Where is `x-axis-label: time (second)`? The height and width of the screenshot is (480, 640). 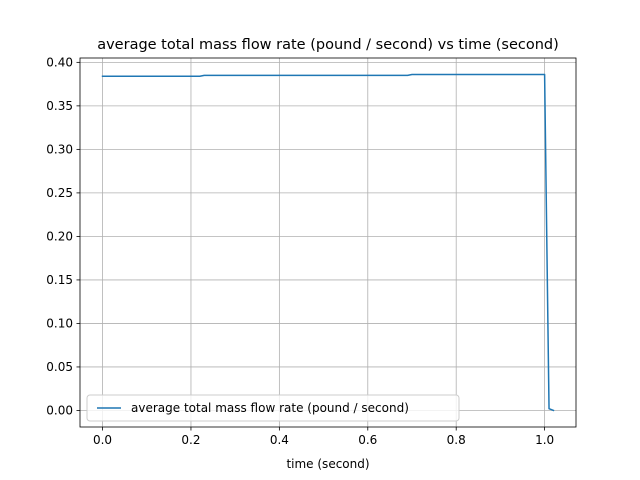 x-axis-label: time (second) is located at coordinates (327, 464).